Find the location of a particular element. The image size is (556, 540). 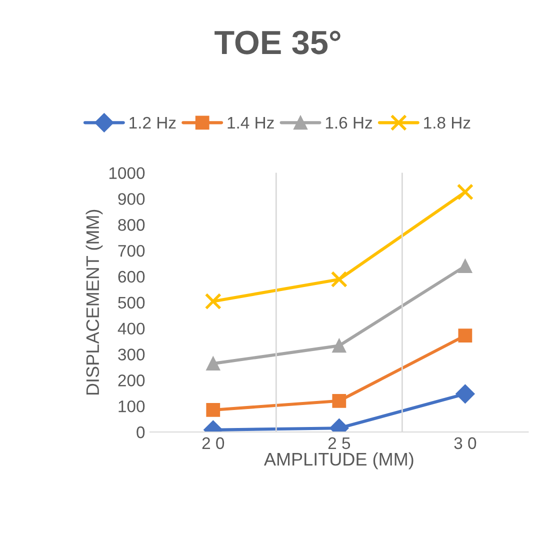

y-tick-label: 800 is located at coordinates (131, 225).